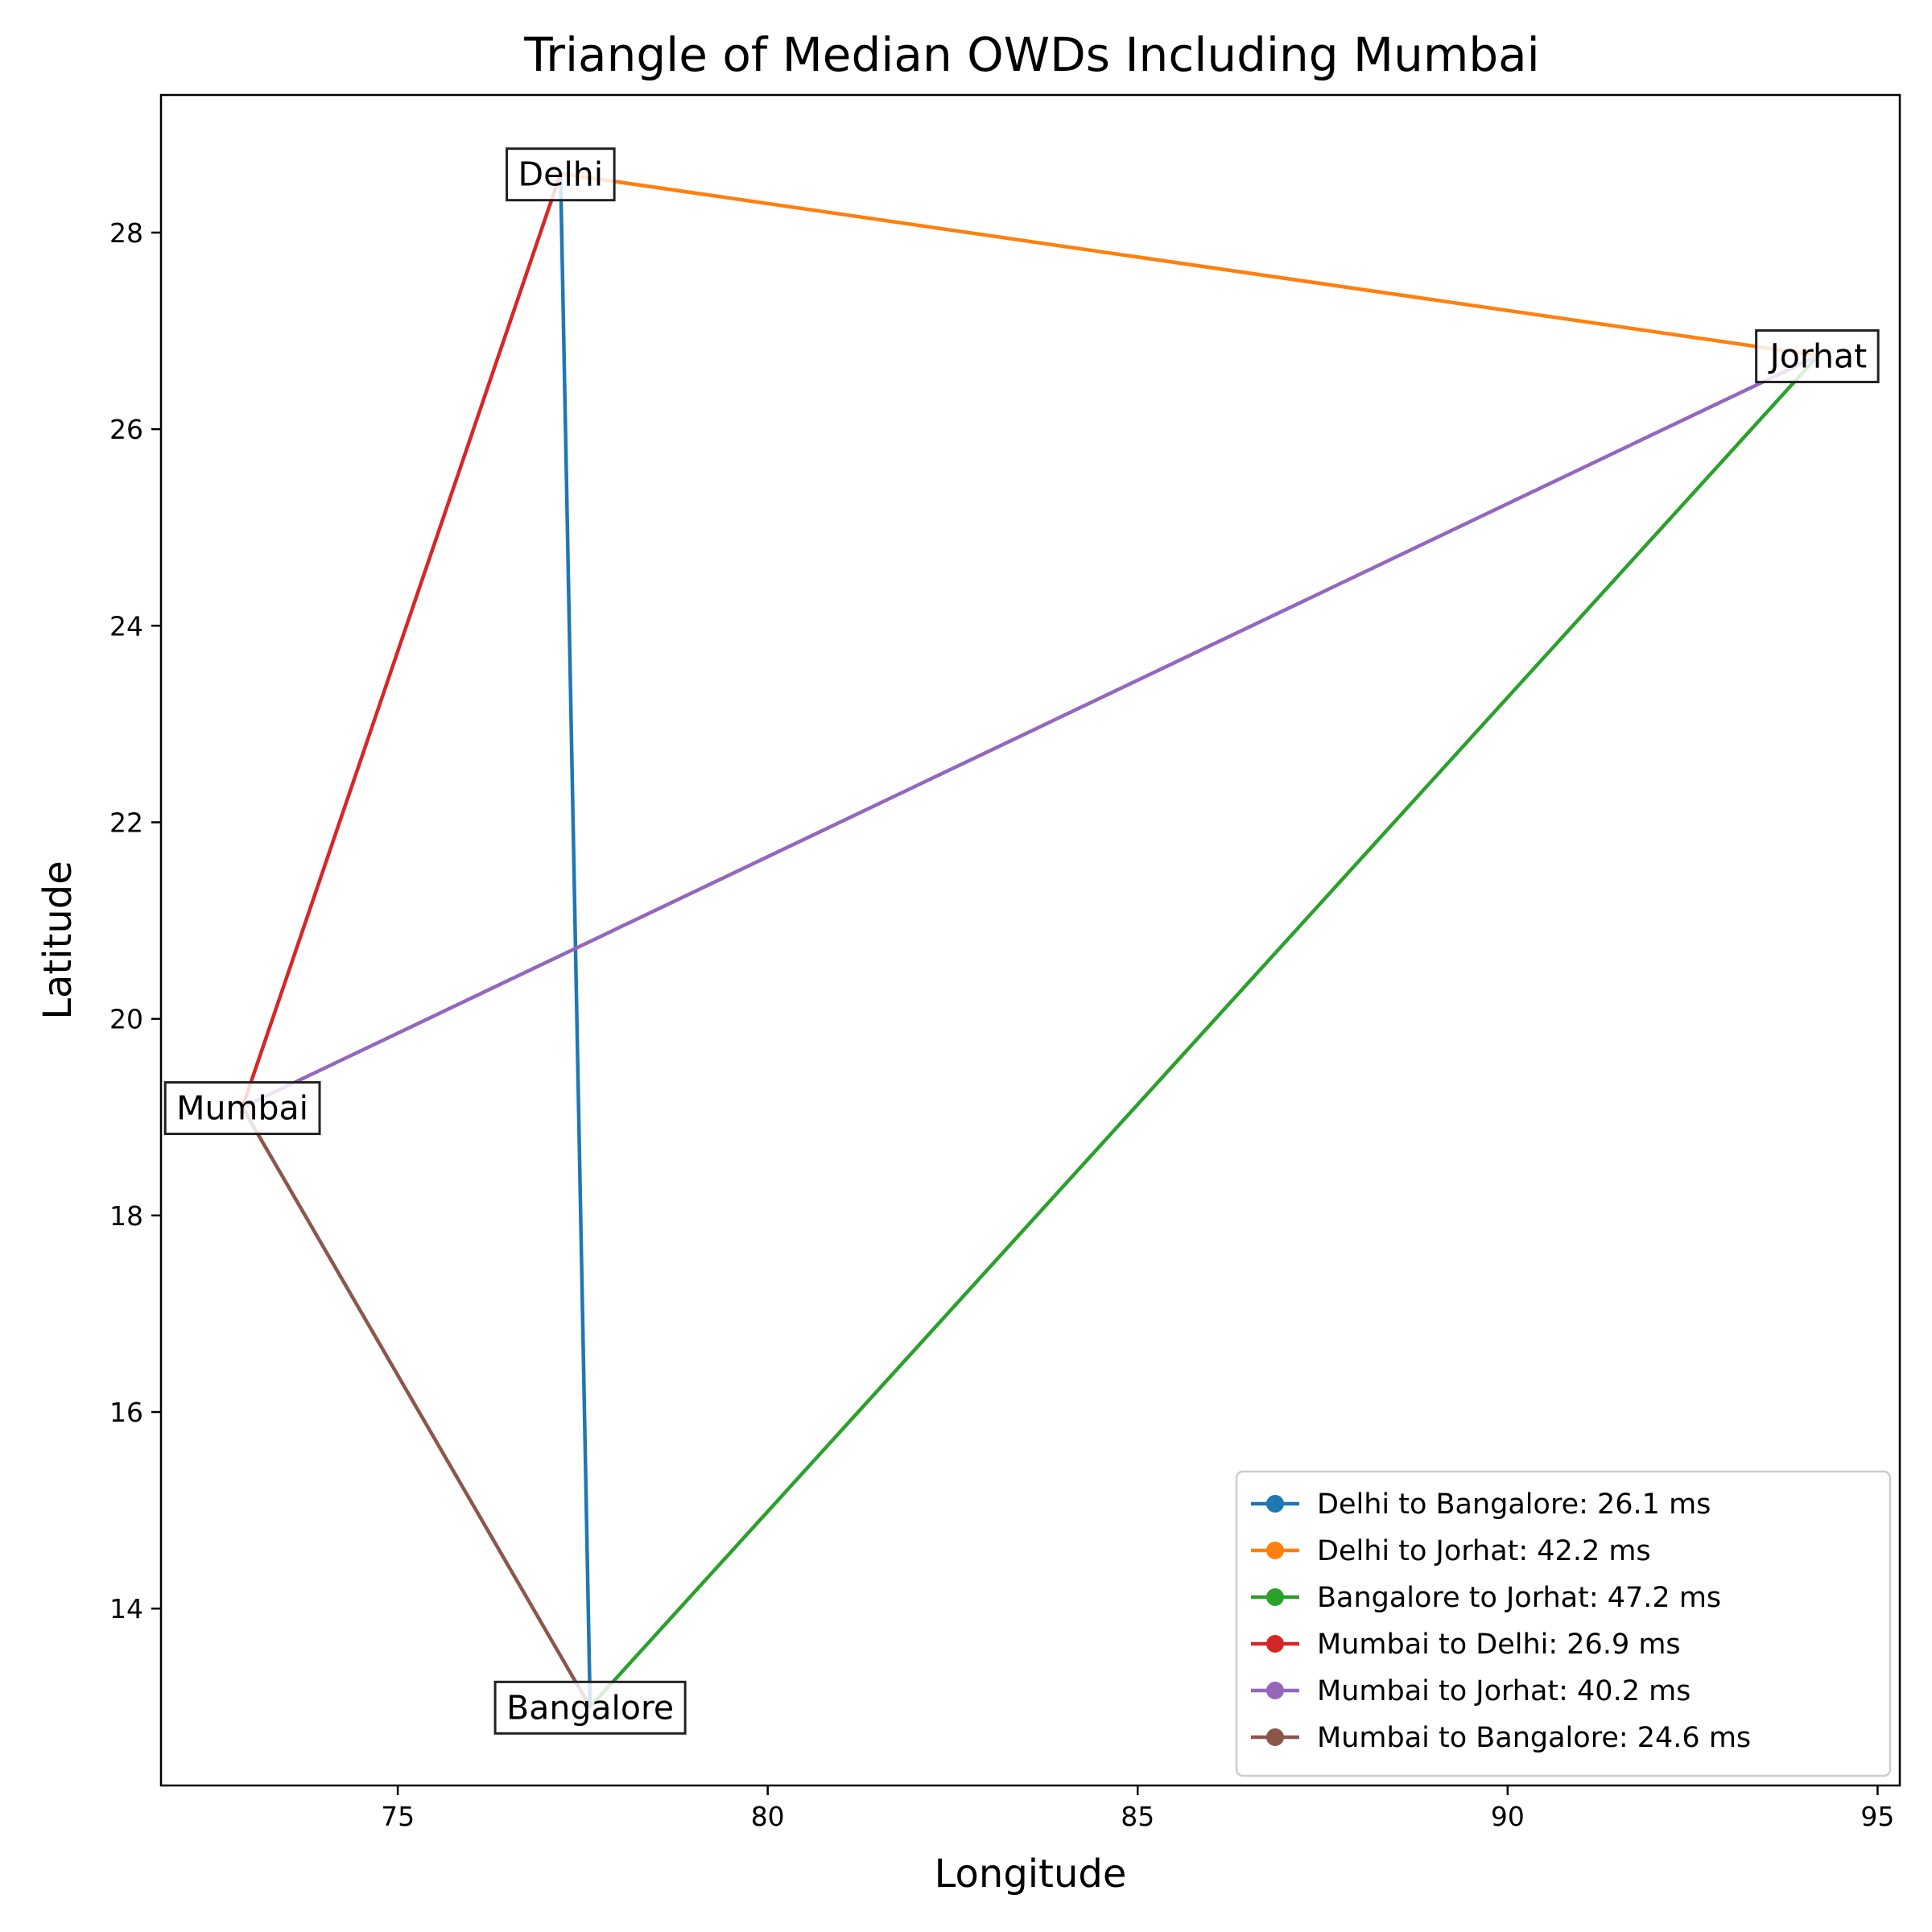 This screenshot has width=1932, height=1932. What do you see at coordinates (1519, 1598) in the screenshot?
I see `legend-label: Bangalore to Jorhat: 47.2 ms` at bounding box center [1519, 1598].